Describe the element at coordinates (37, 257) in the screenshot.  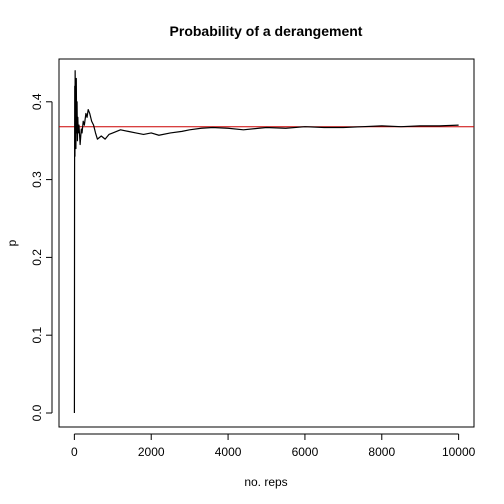
I see `y-tick-label: 0.2` at that location.